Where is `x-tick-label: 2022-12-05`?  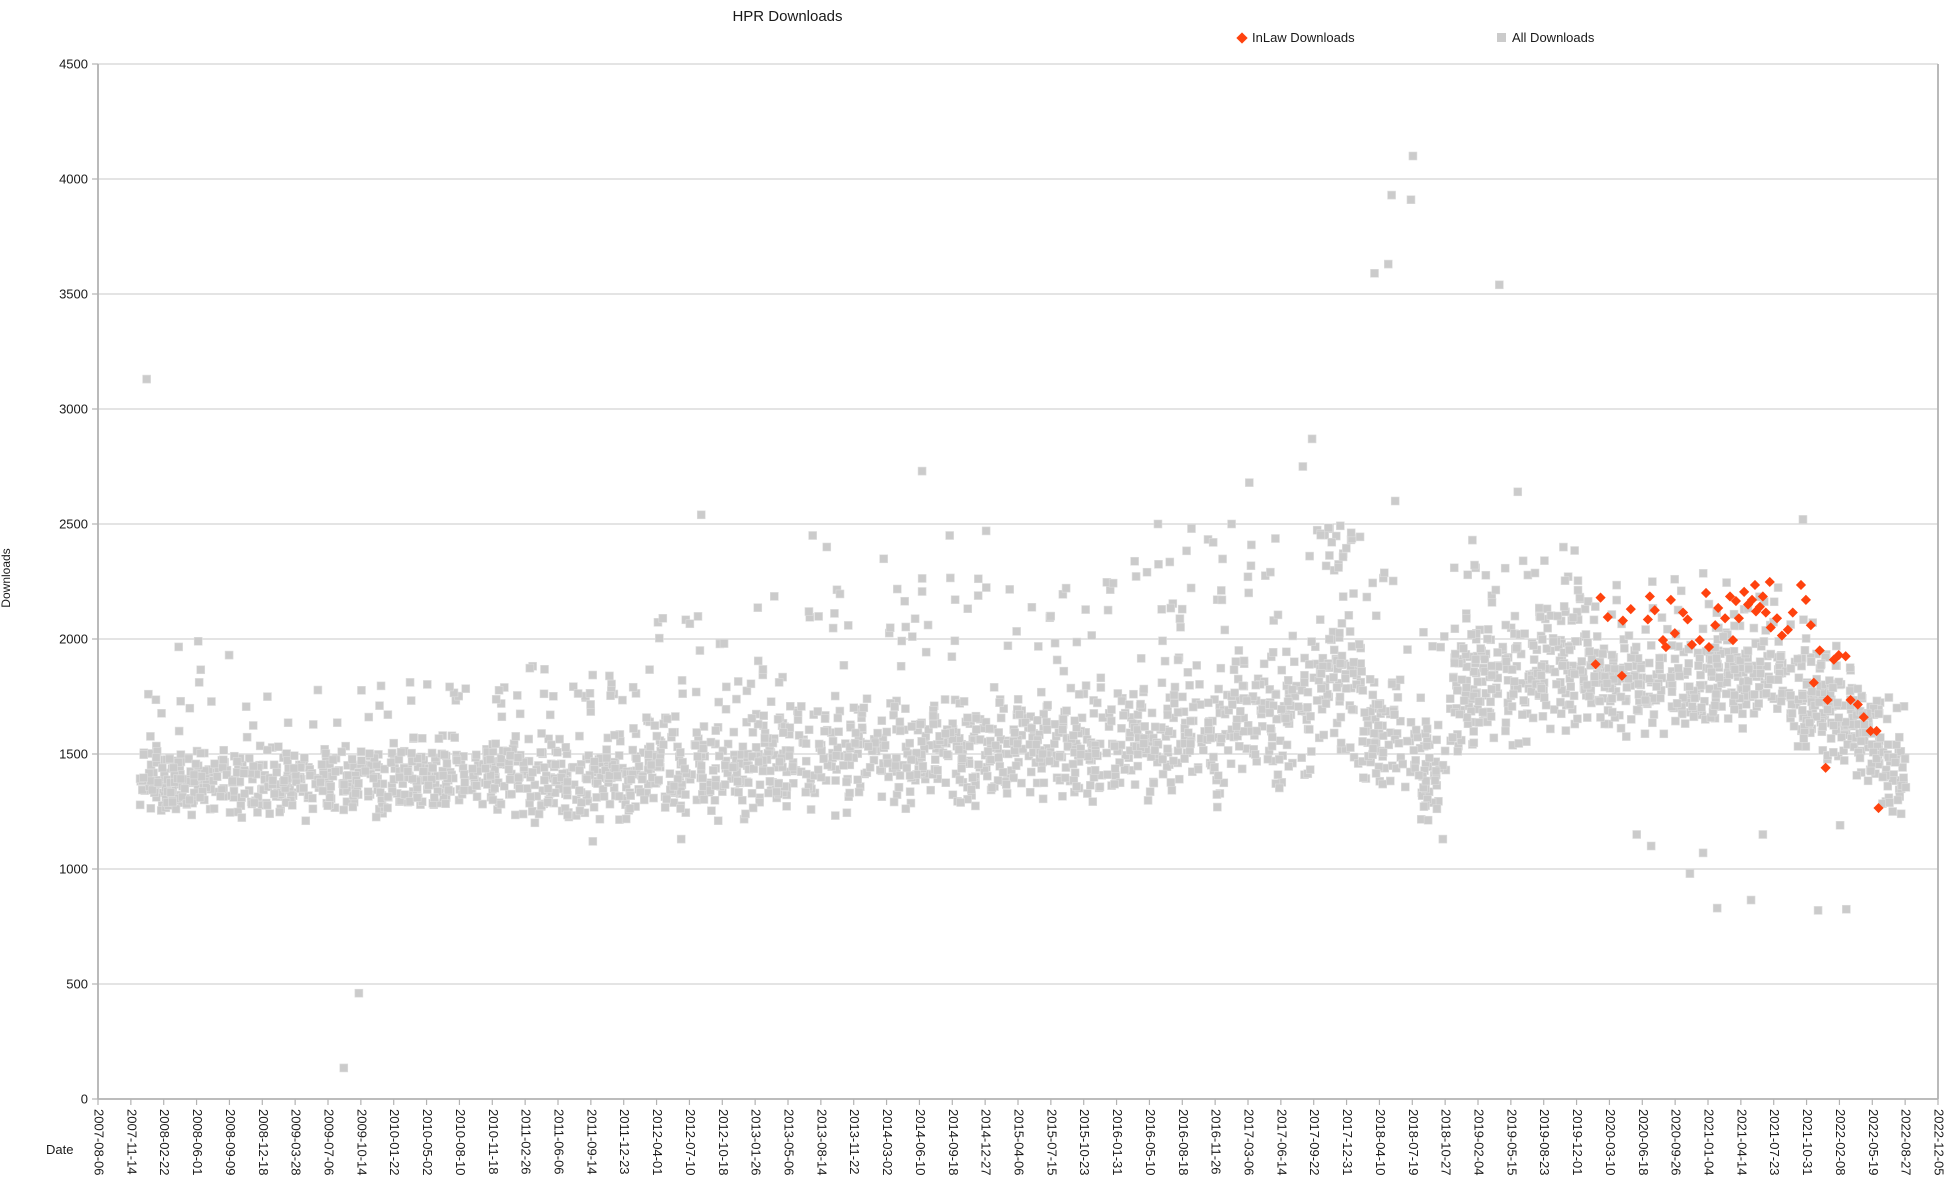
x-tick-label: 2022-12-05 is located at coordinates (1939, 1142).